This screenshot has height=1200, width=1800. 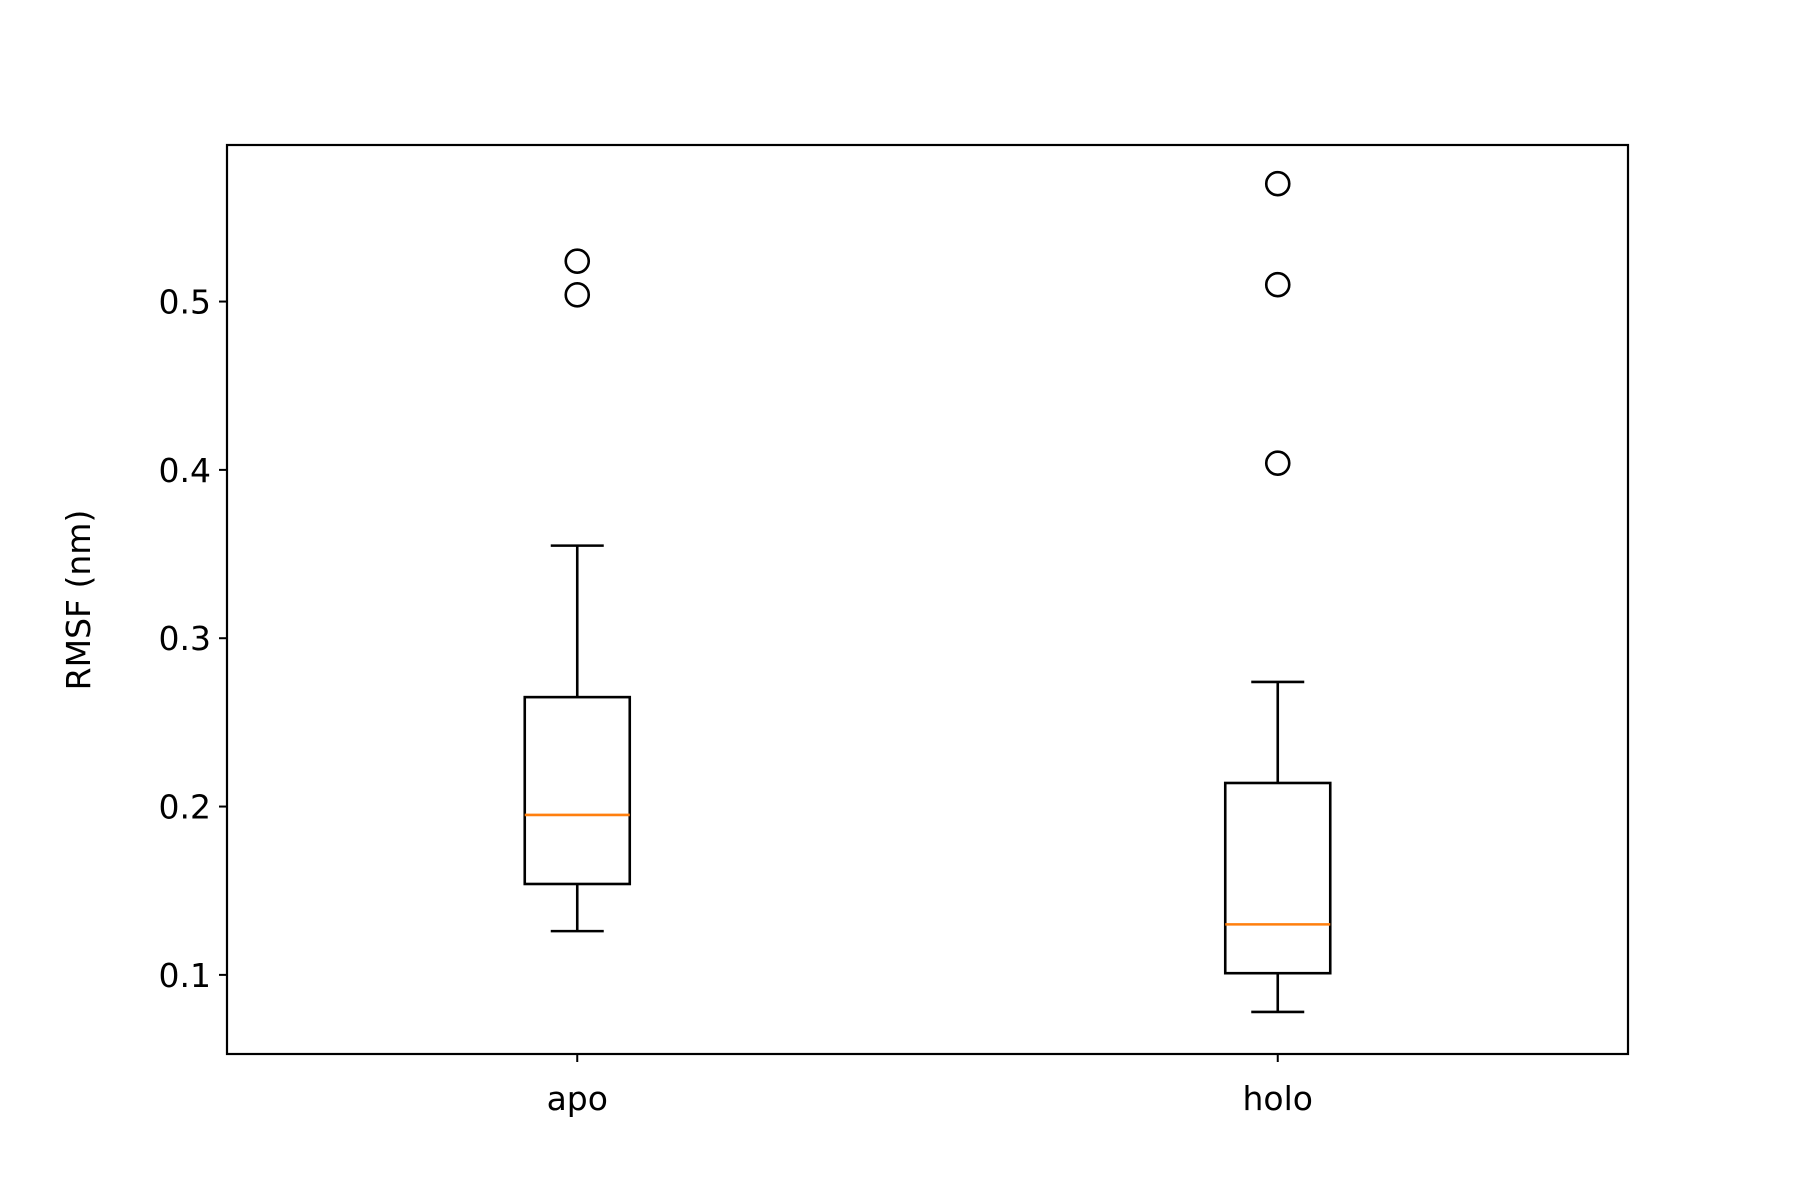 What do you see at coordinates (78, 600) in the screenshot?
I see `y-axis-label: RMSF (nm)` at bounding box center [78, 600].